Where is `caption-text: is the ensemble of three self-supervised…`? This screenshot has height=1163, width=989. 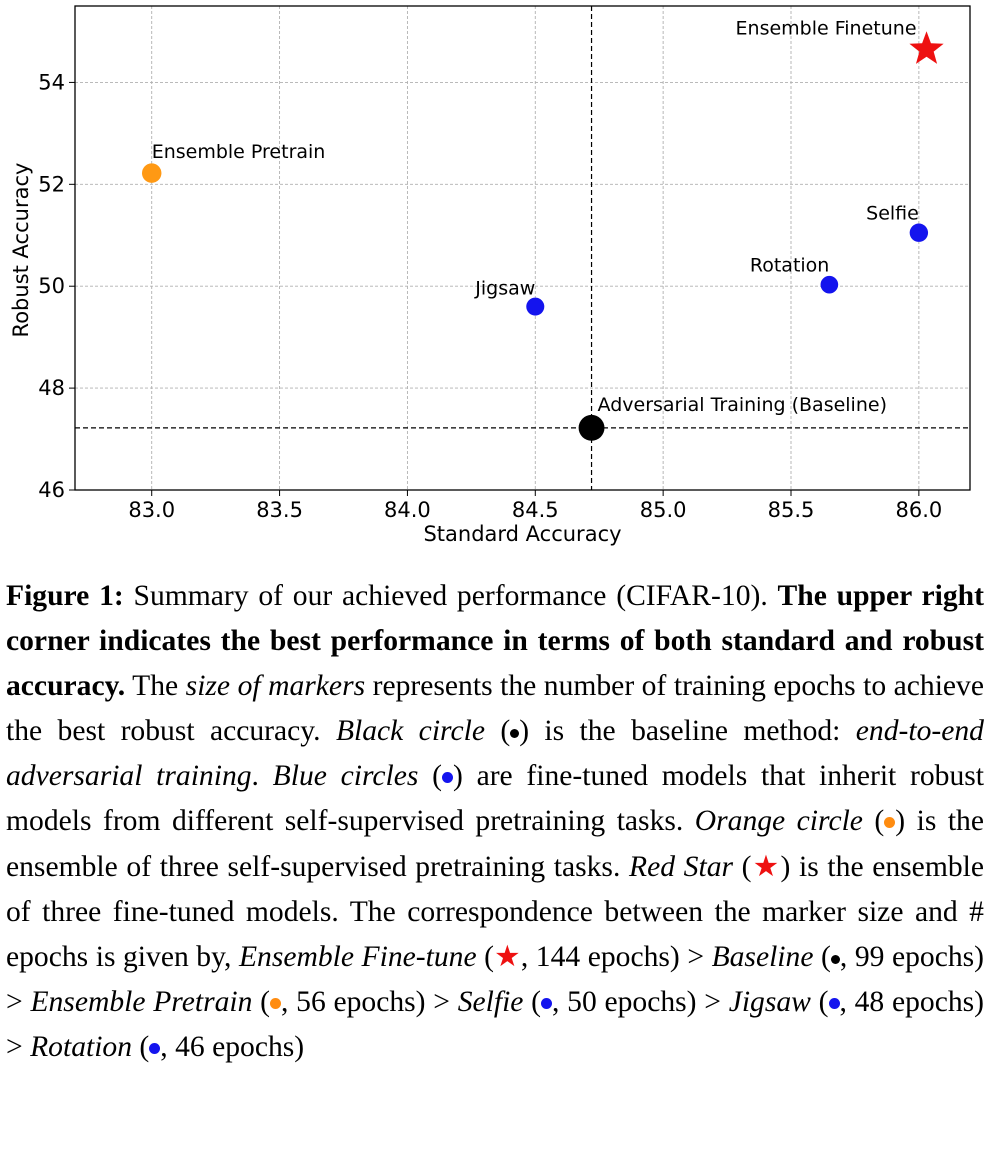
caption-text: is the ensemble of three self-supervised… is located at coordinates (495, 844).